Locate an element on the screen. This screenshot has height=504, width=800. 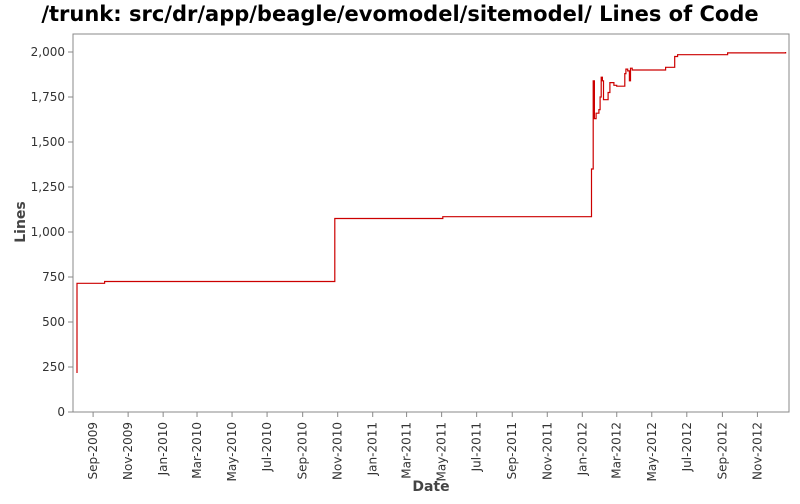
y-tick-label: 1,000 is located at coordinates (48, 232).